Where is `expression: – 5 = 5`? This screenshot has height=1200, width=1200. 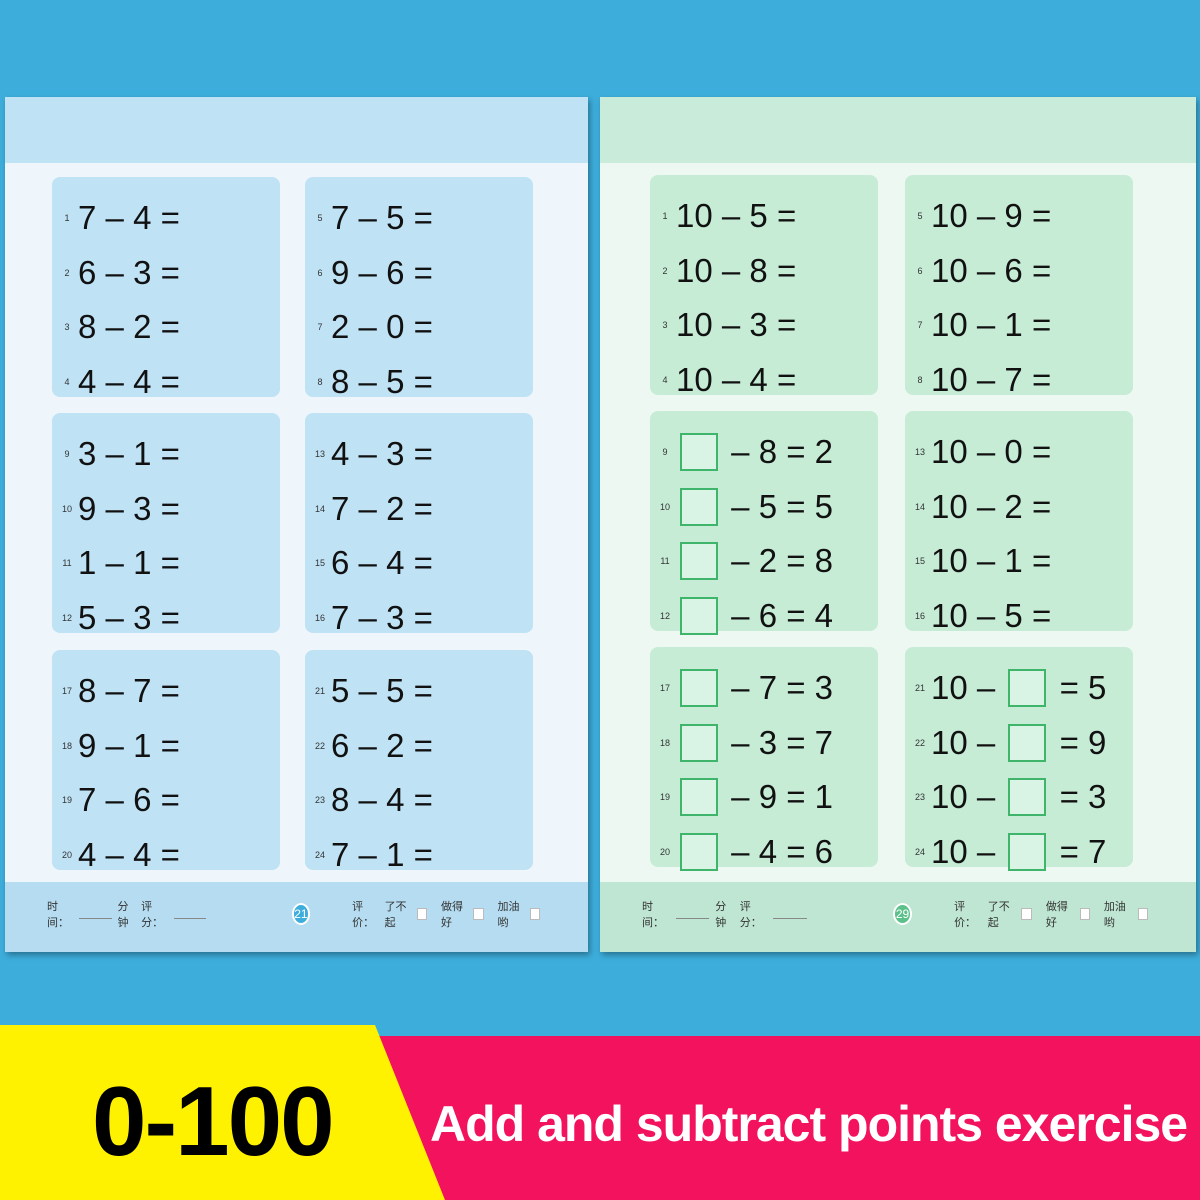
expression: – 5 = 5 is located at coordinates (754, 506).